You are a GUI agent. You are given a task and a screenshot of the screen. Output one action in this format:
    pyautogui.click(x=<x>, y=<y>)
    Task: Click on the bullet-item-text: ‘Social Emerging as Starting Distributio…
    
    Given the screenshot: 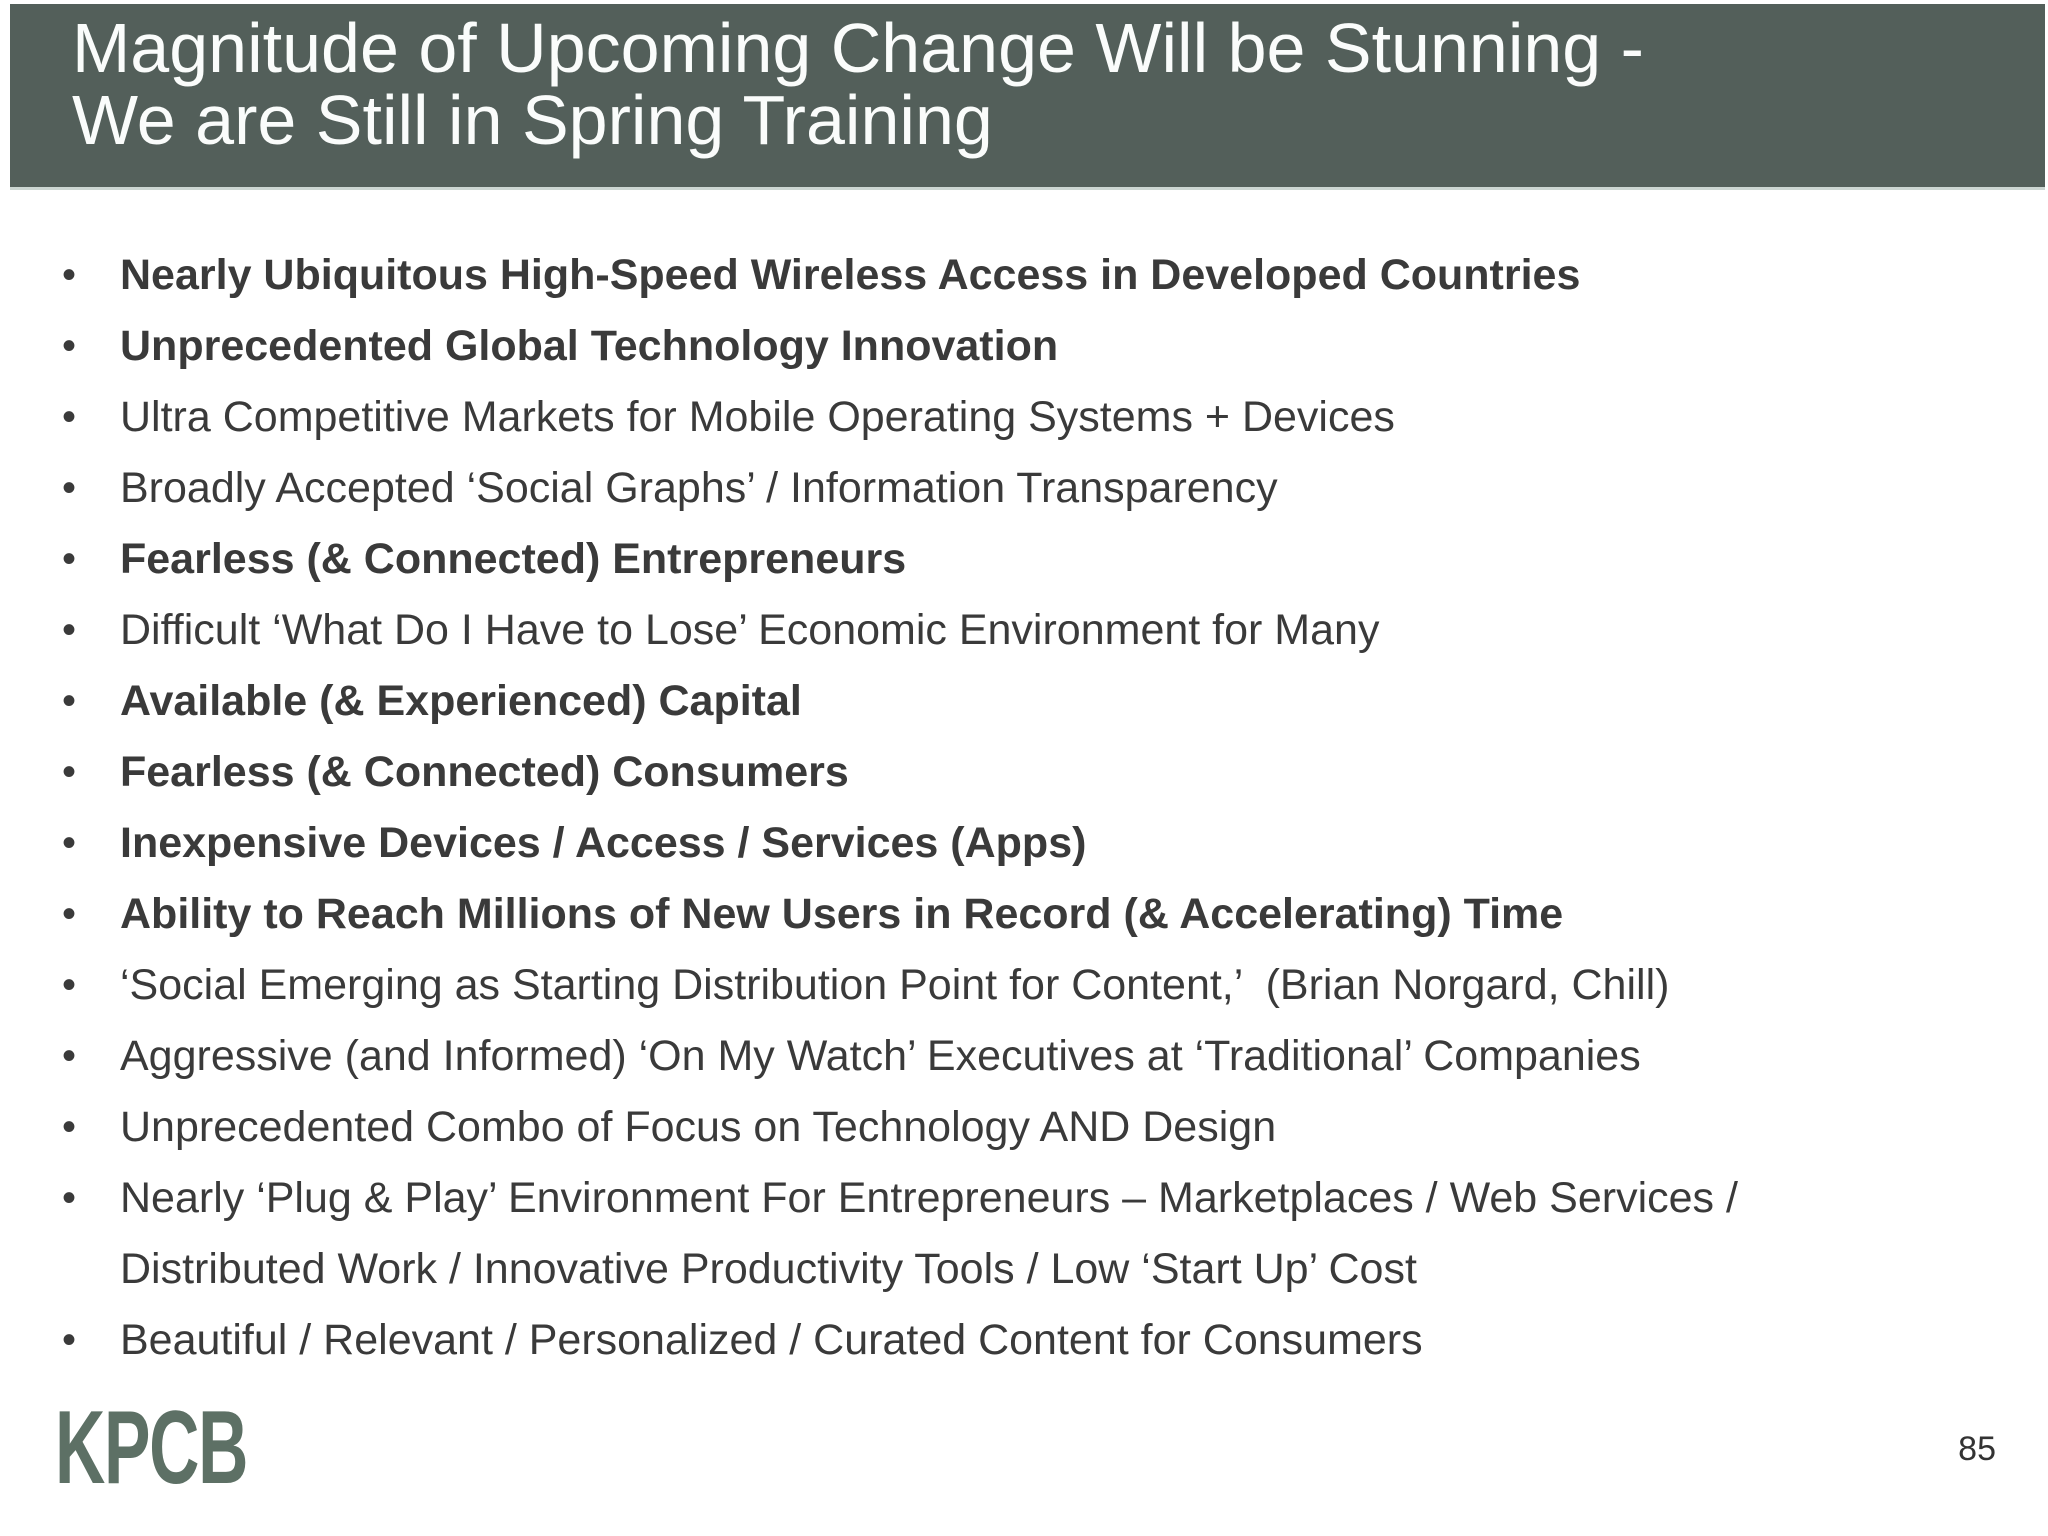 What is the action you would take?
    pyautogui.click(x=895, y=985)
    